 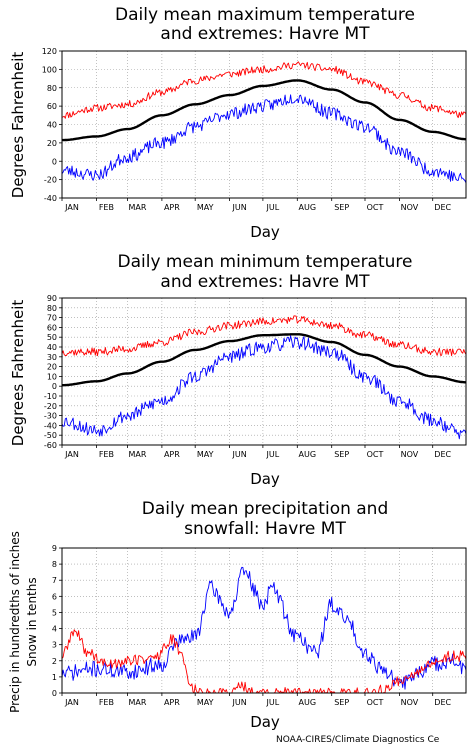 What do you see at coordinates (52, 298) in the screenshot?
I see `y-tick-label: 90` at bounding box center [52, 298].